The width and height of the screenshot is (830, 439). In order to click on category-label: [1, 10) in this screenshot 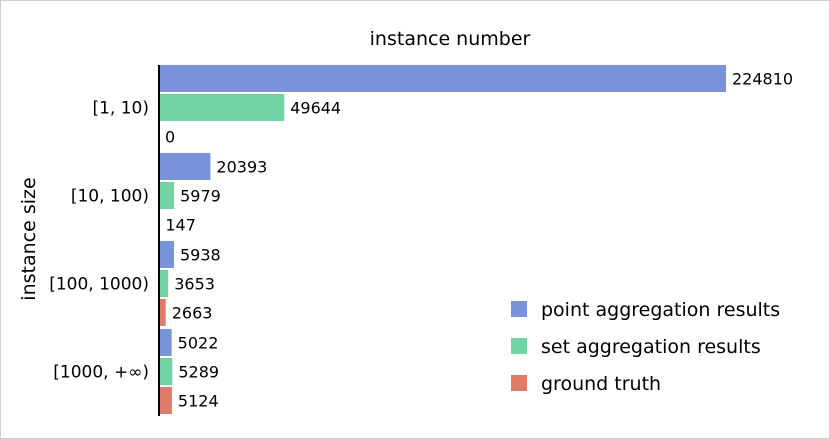, I will do `click(120, 109)`.